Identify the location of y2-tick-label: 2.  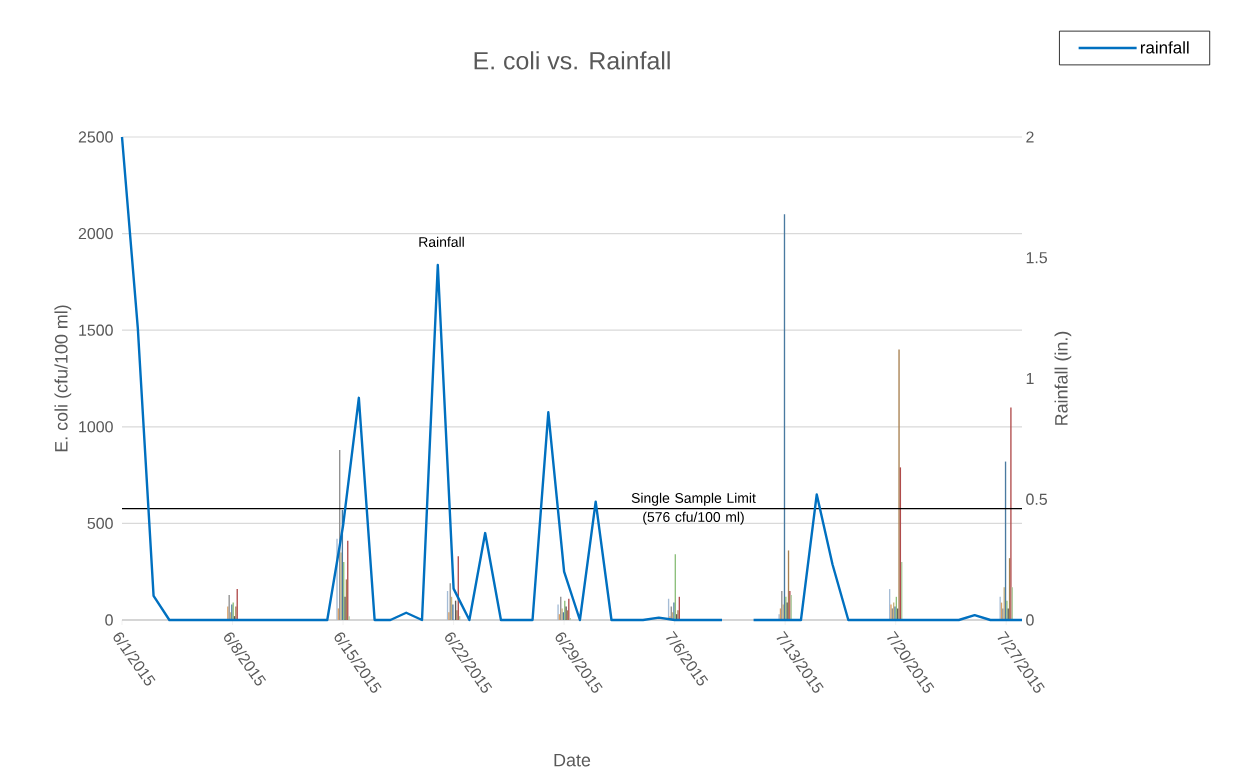
(1030, 137).